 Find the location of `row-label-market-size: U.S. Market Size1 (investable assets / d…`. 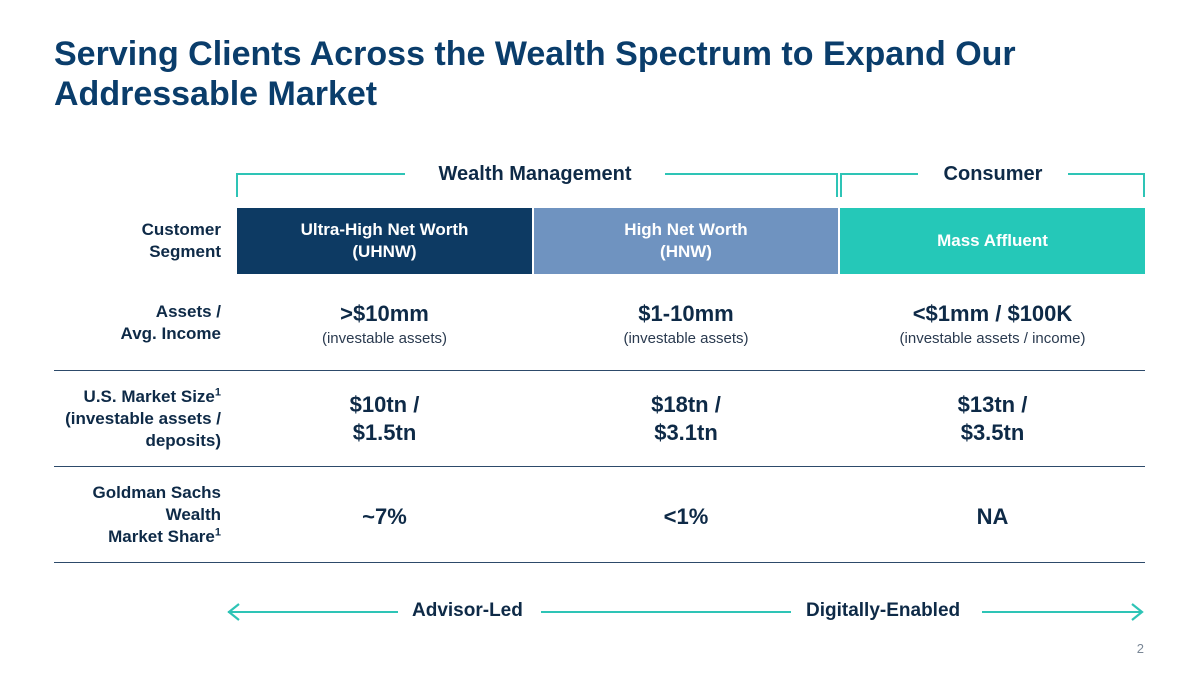

row-label-market-size: U.S. Market Size1 (investable assets / d… is located at coordinates (143, 418).